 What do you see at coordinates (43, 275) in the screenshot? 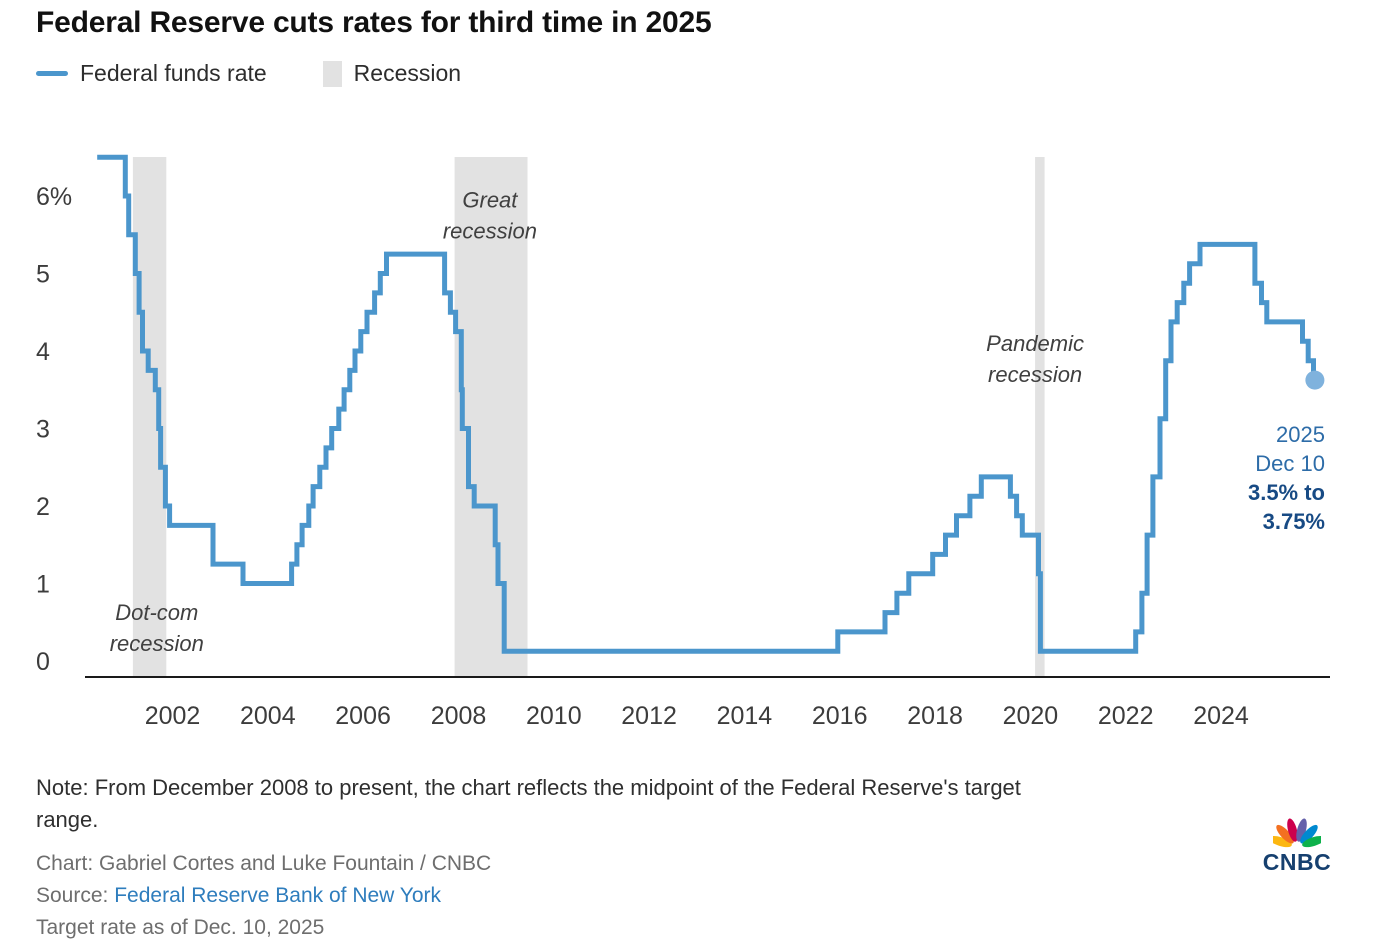
I see `y-tick-label-5: 5` at bounding box center [43, 275].